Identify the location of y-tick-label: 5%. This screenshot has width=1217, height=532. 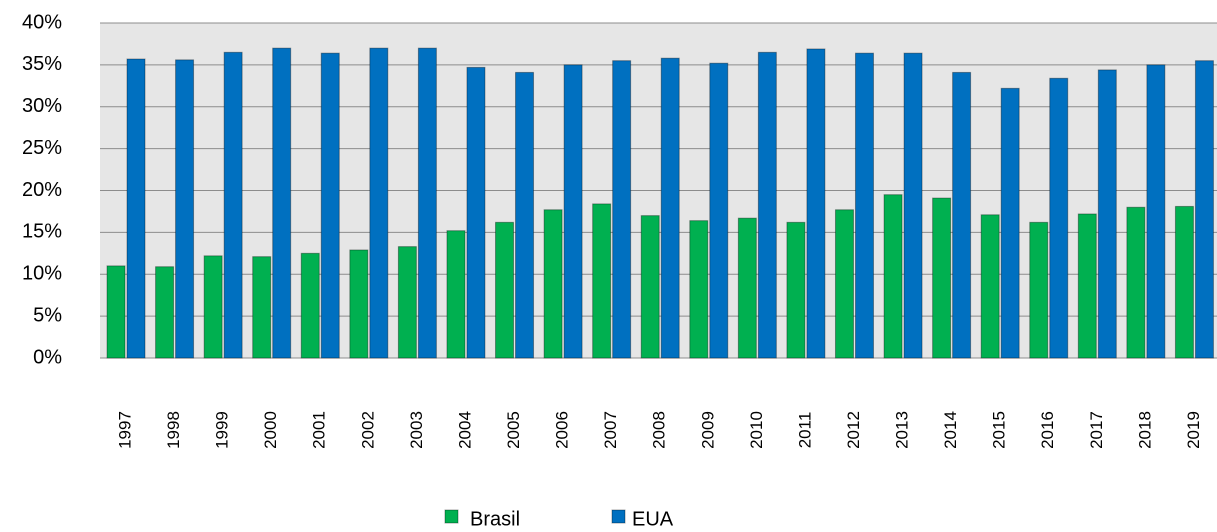
(47, 315).